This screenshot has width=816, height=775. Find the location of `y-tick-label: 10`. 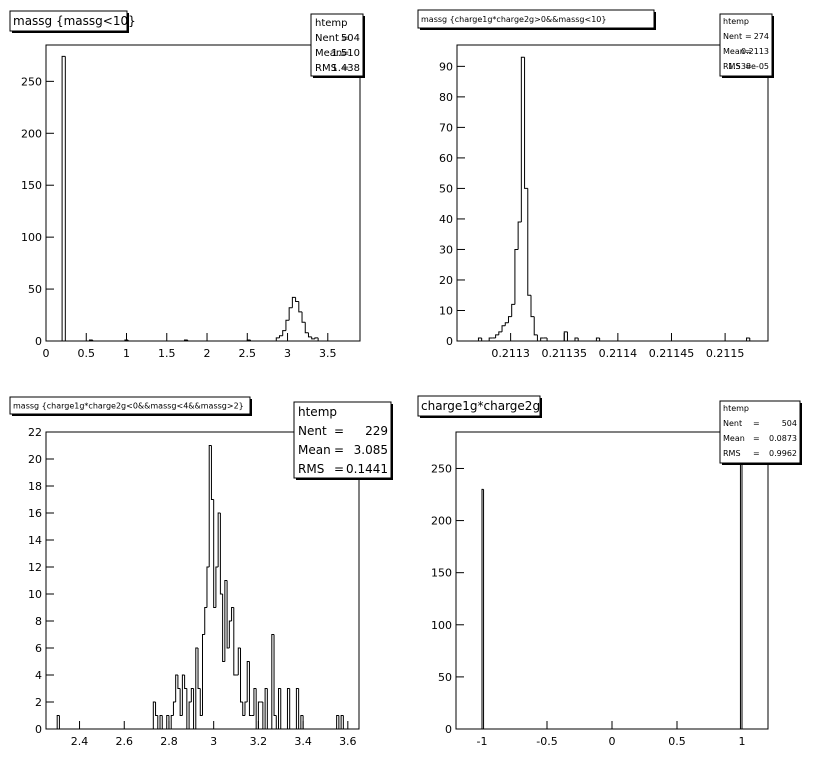

y-tick-label: 10 is located at coordinates (35, 594).